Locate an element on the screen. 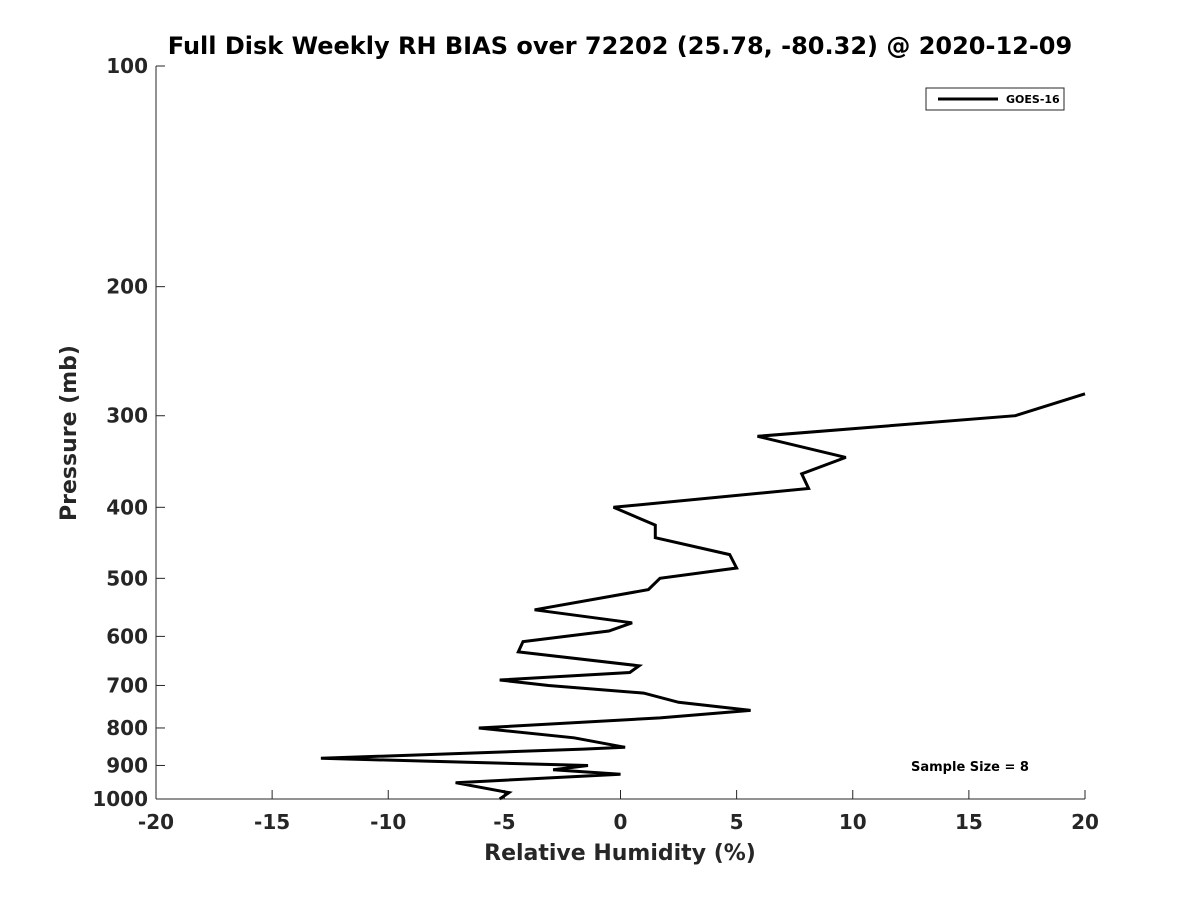 The width and height of the screenshot is (1200, 900). legend-entry-goes-16: GOES-16 is located at coordinates (1033, 99).